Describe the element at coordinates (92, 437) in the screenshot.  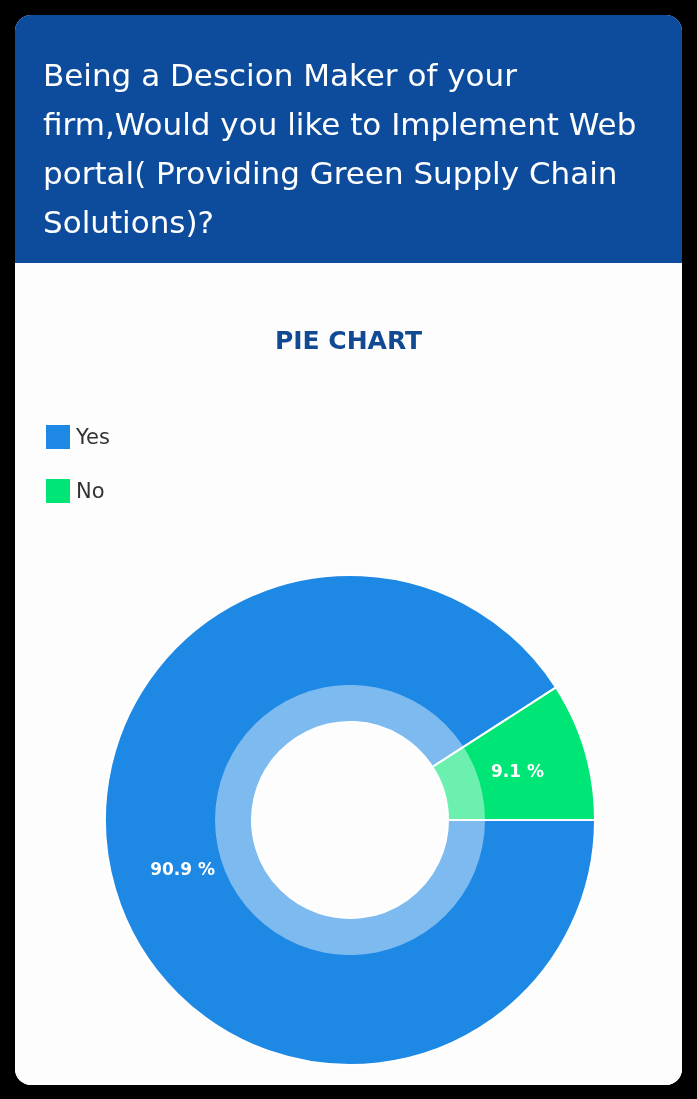
I see `legend-label: Yes` at that location.